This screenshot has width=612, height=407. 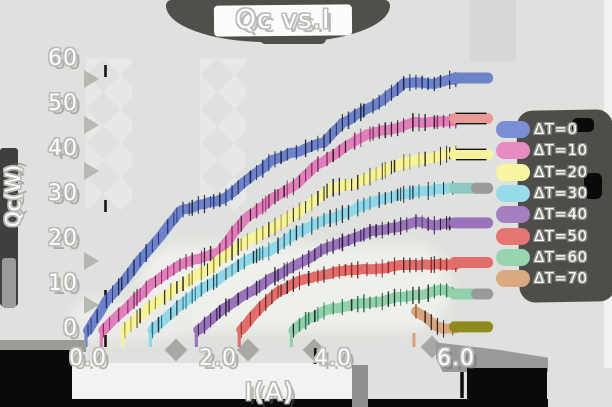 I want to click on ylabel-shadow-bar, so click(x=9, y=283).